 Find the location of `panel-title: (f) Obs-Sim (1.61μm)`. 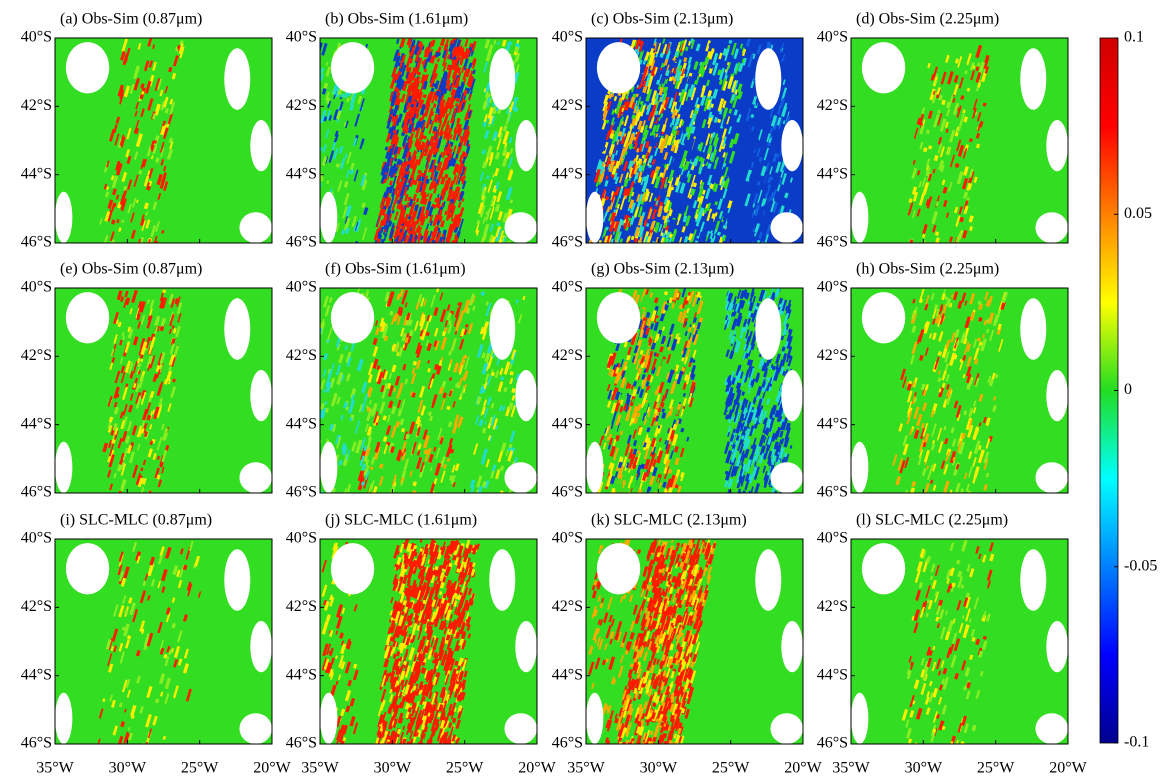

panel-title: (f) Obs-Sim (1.61μm) is located at coordinates (395, 269).